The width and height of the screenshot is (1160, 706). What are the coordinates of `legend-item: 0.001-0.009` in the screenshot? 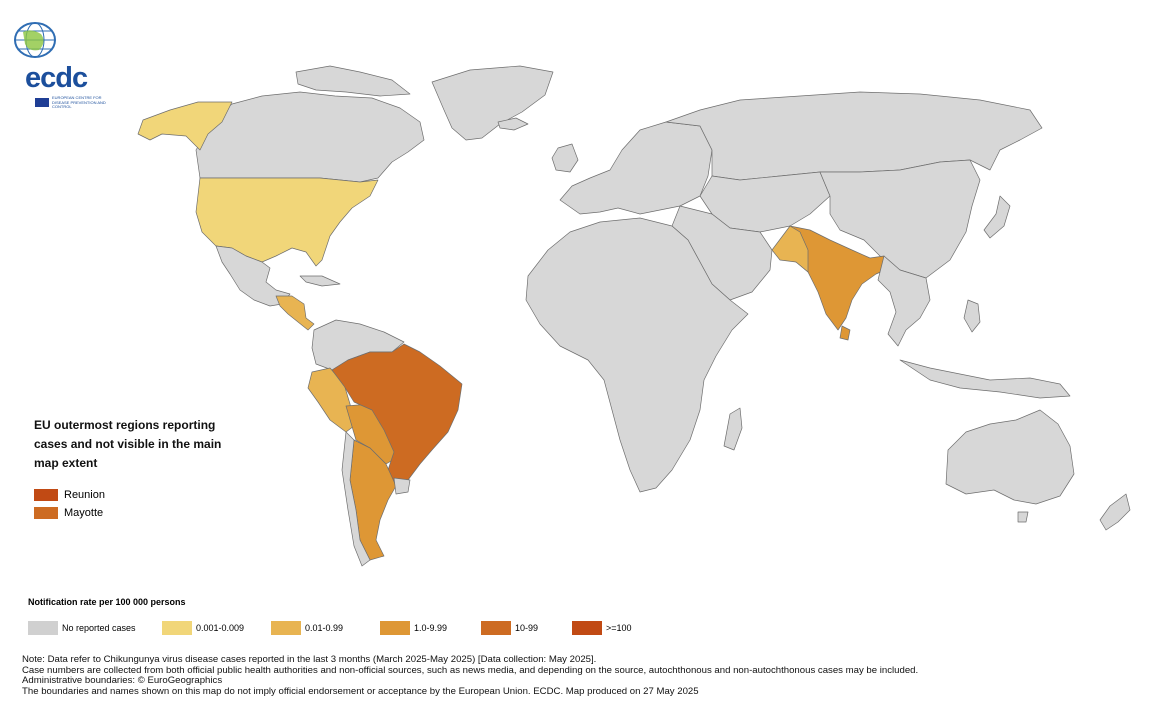 It's located at (216, 628).